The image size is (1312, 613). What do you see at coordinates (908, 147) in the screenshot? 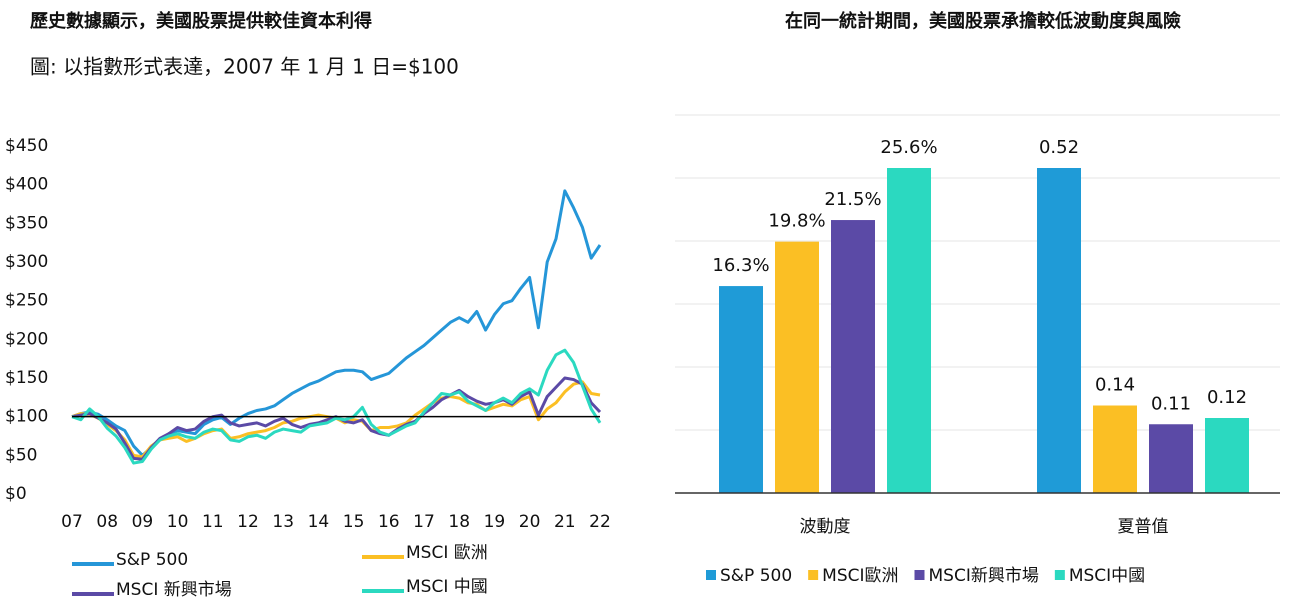
I see `value-label: 25.6%` at bounding box center [908, 147].